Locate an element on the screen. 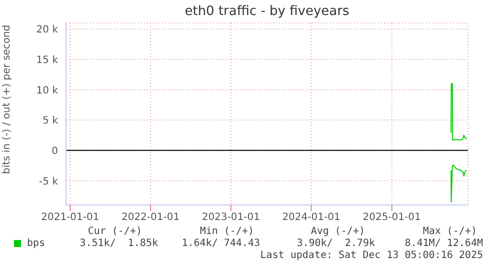 The image size is (497, 264). text: 8.41M/ 12.64M is located at coordinates (443, 243).